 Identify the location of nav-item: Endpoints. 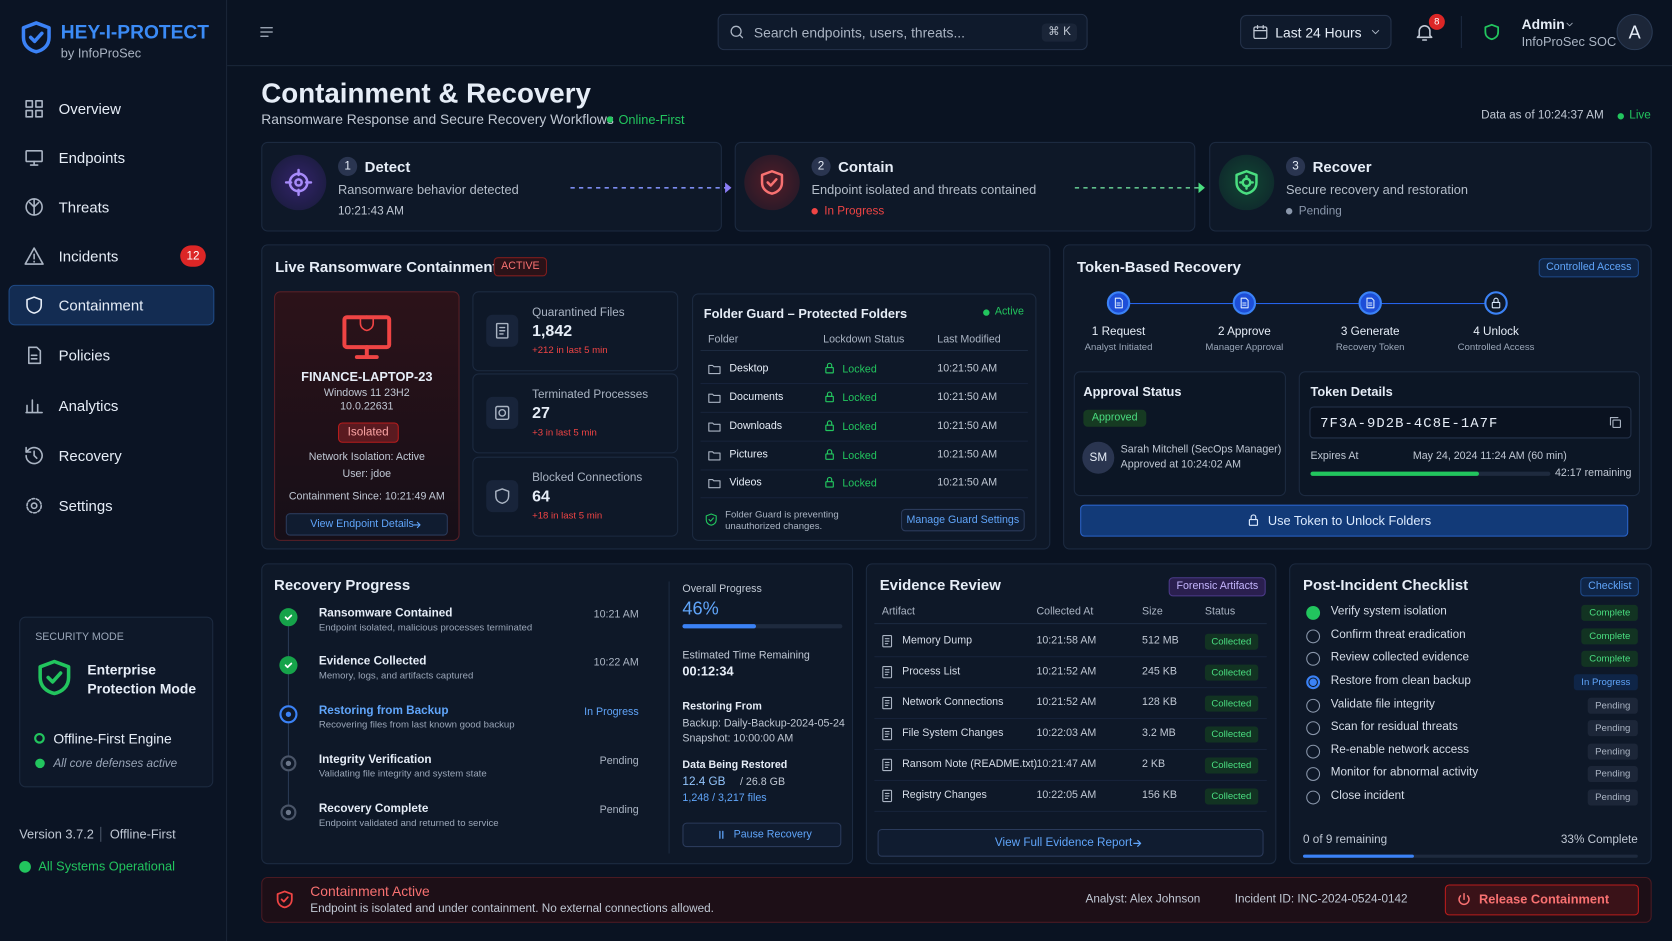
(92, 158).